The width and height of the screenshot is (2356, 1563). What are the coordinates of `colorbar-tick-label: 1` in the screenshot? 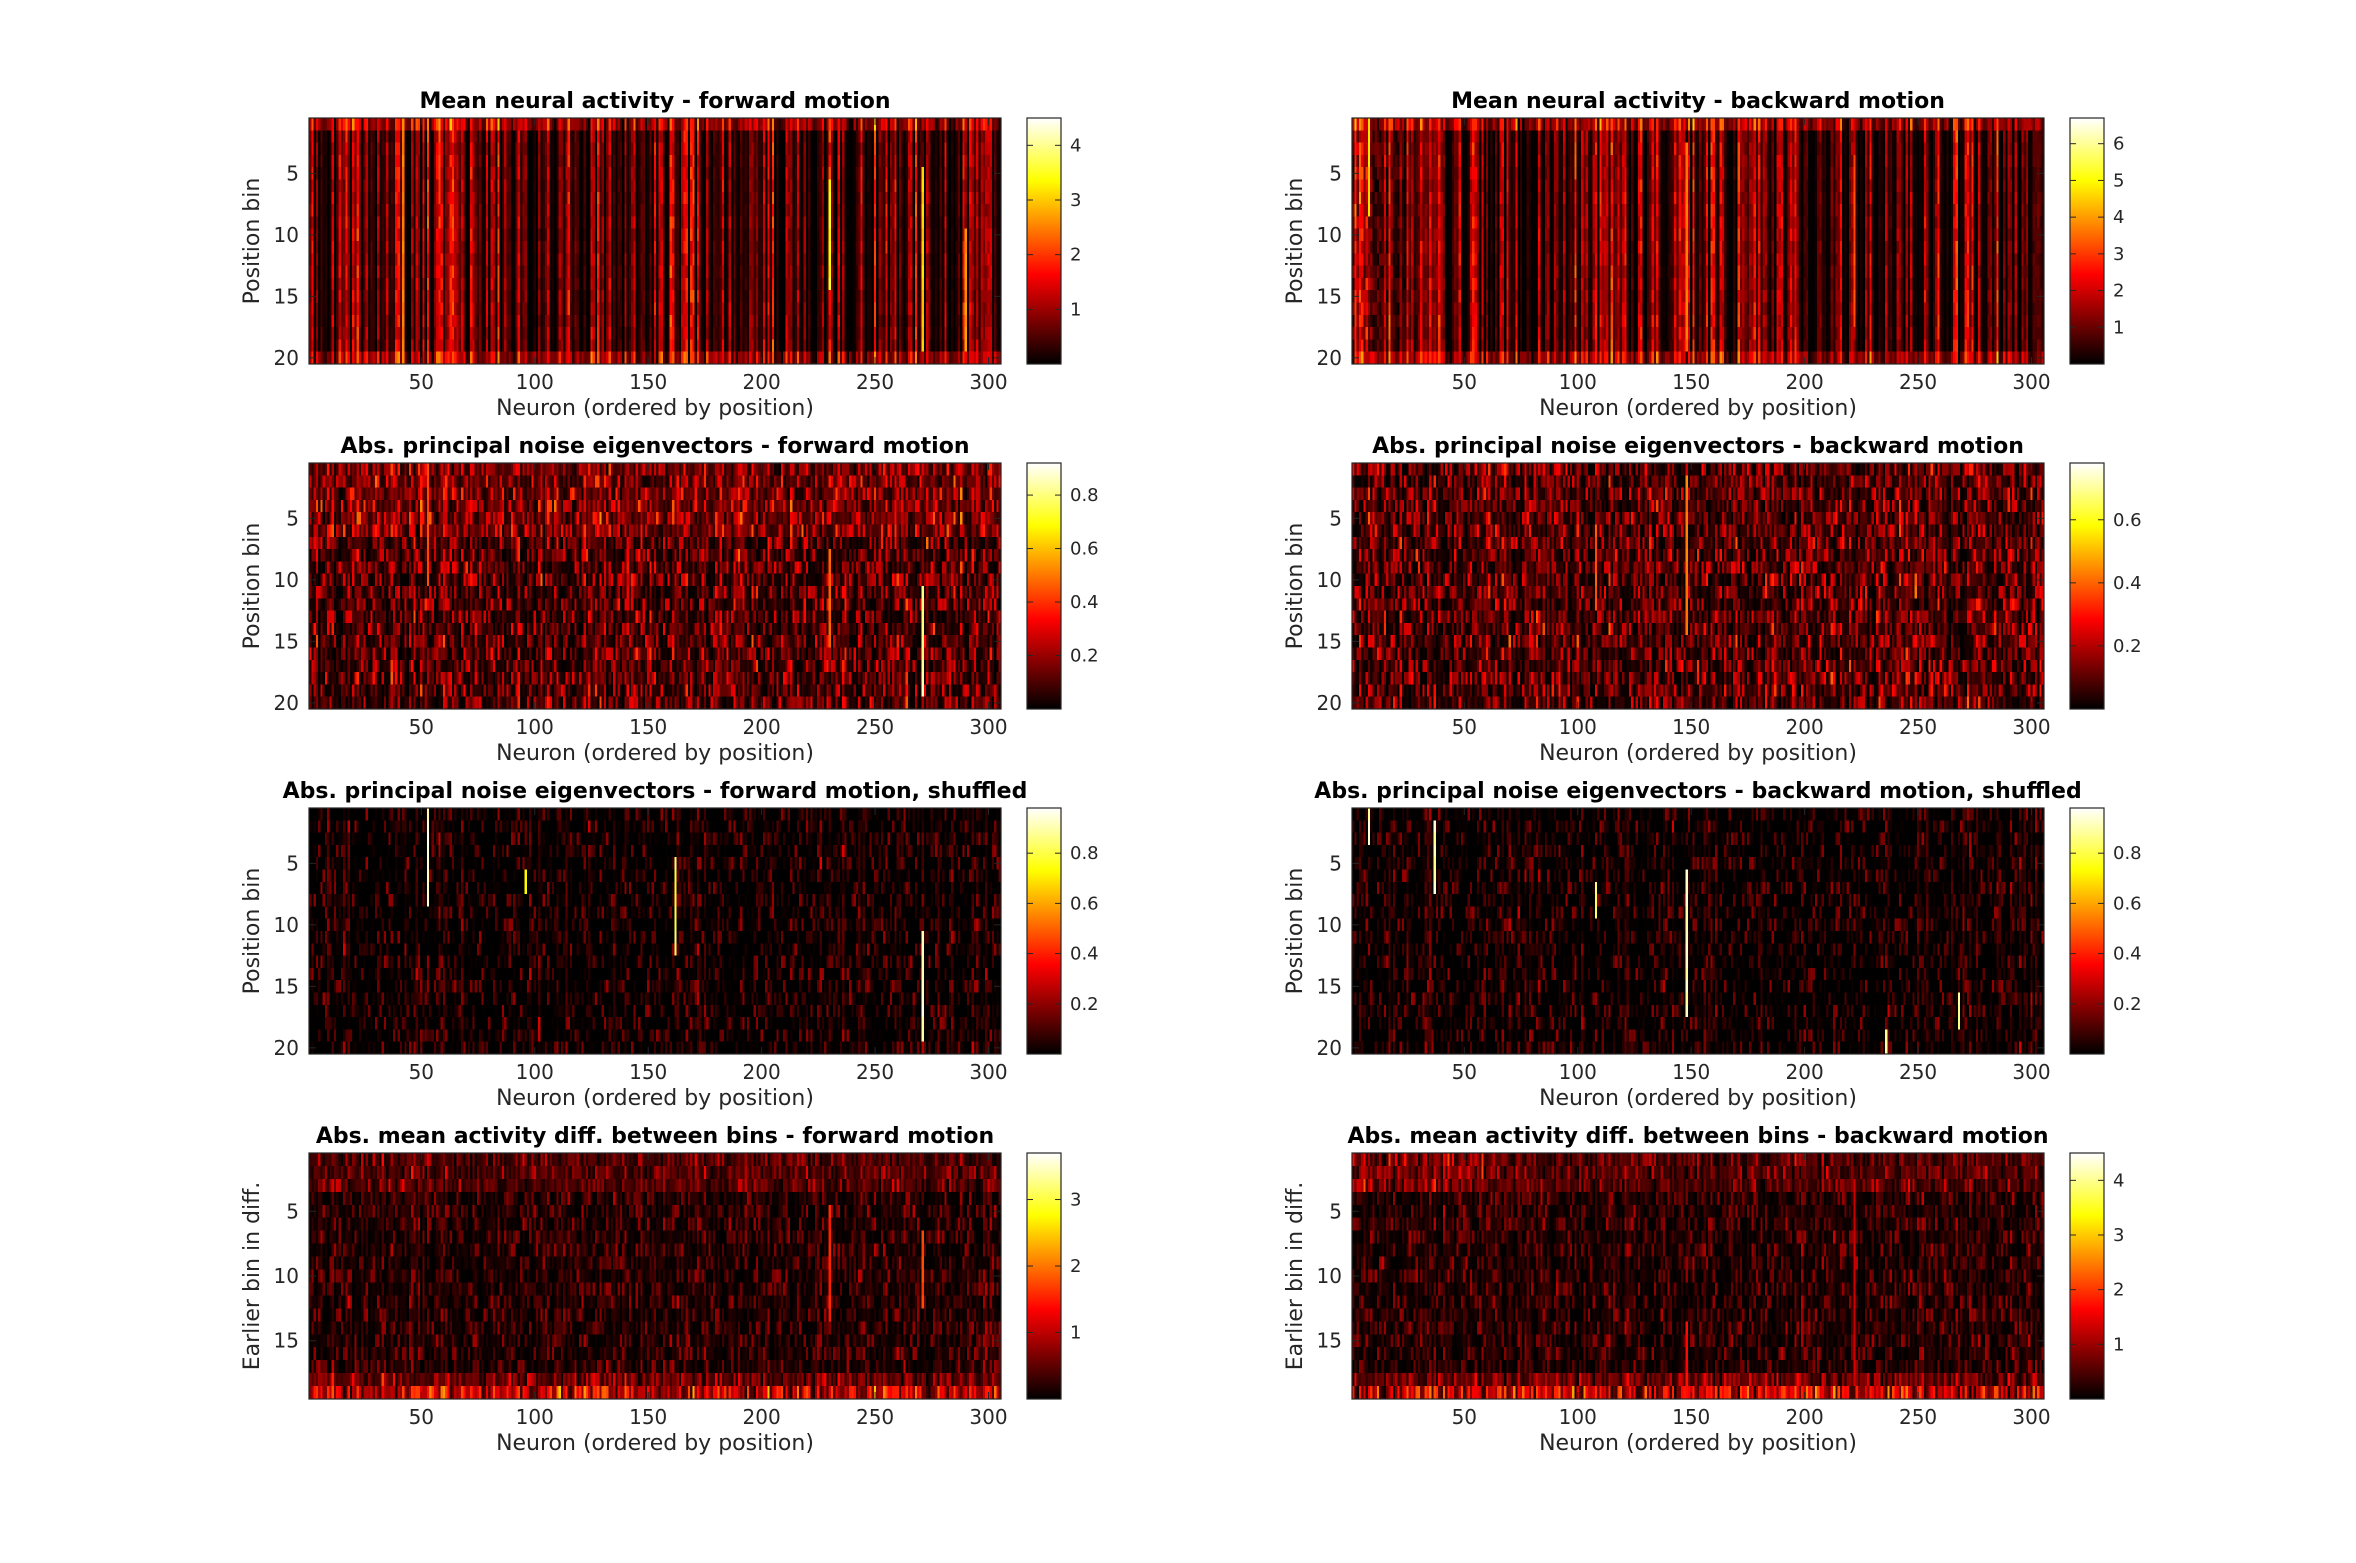 It's located at (1075, 309).